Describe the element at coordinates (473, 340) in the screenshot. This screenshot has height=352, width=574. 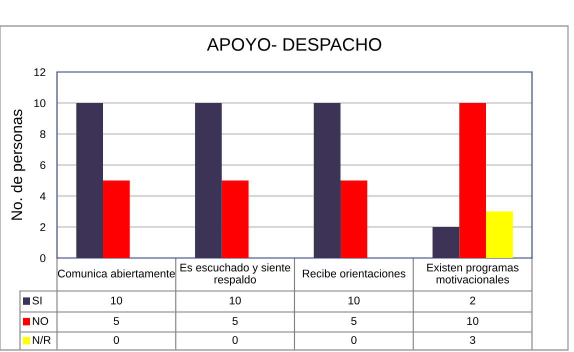
I see `data-label: 3` at that location.